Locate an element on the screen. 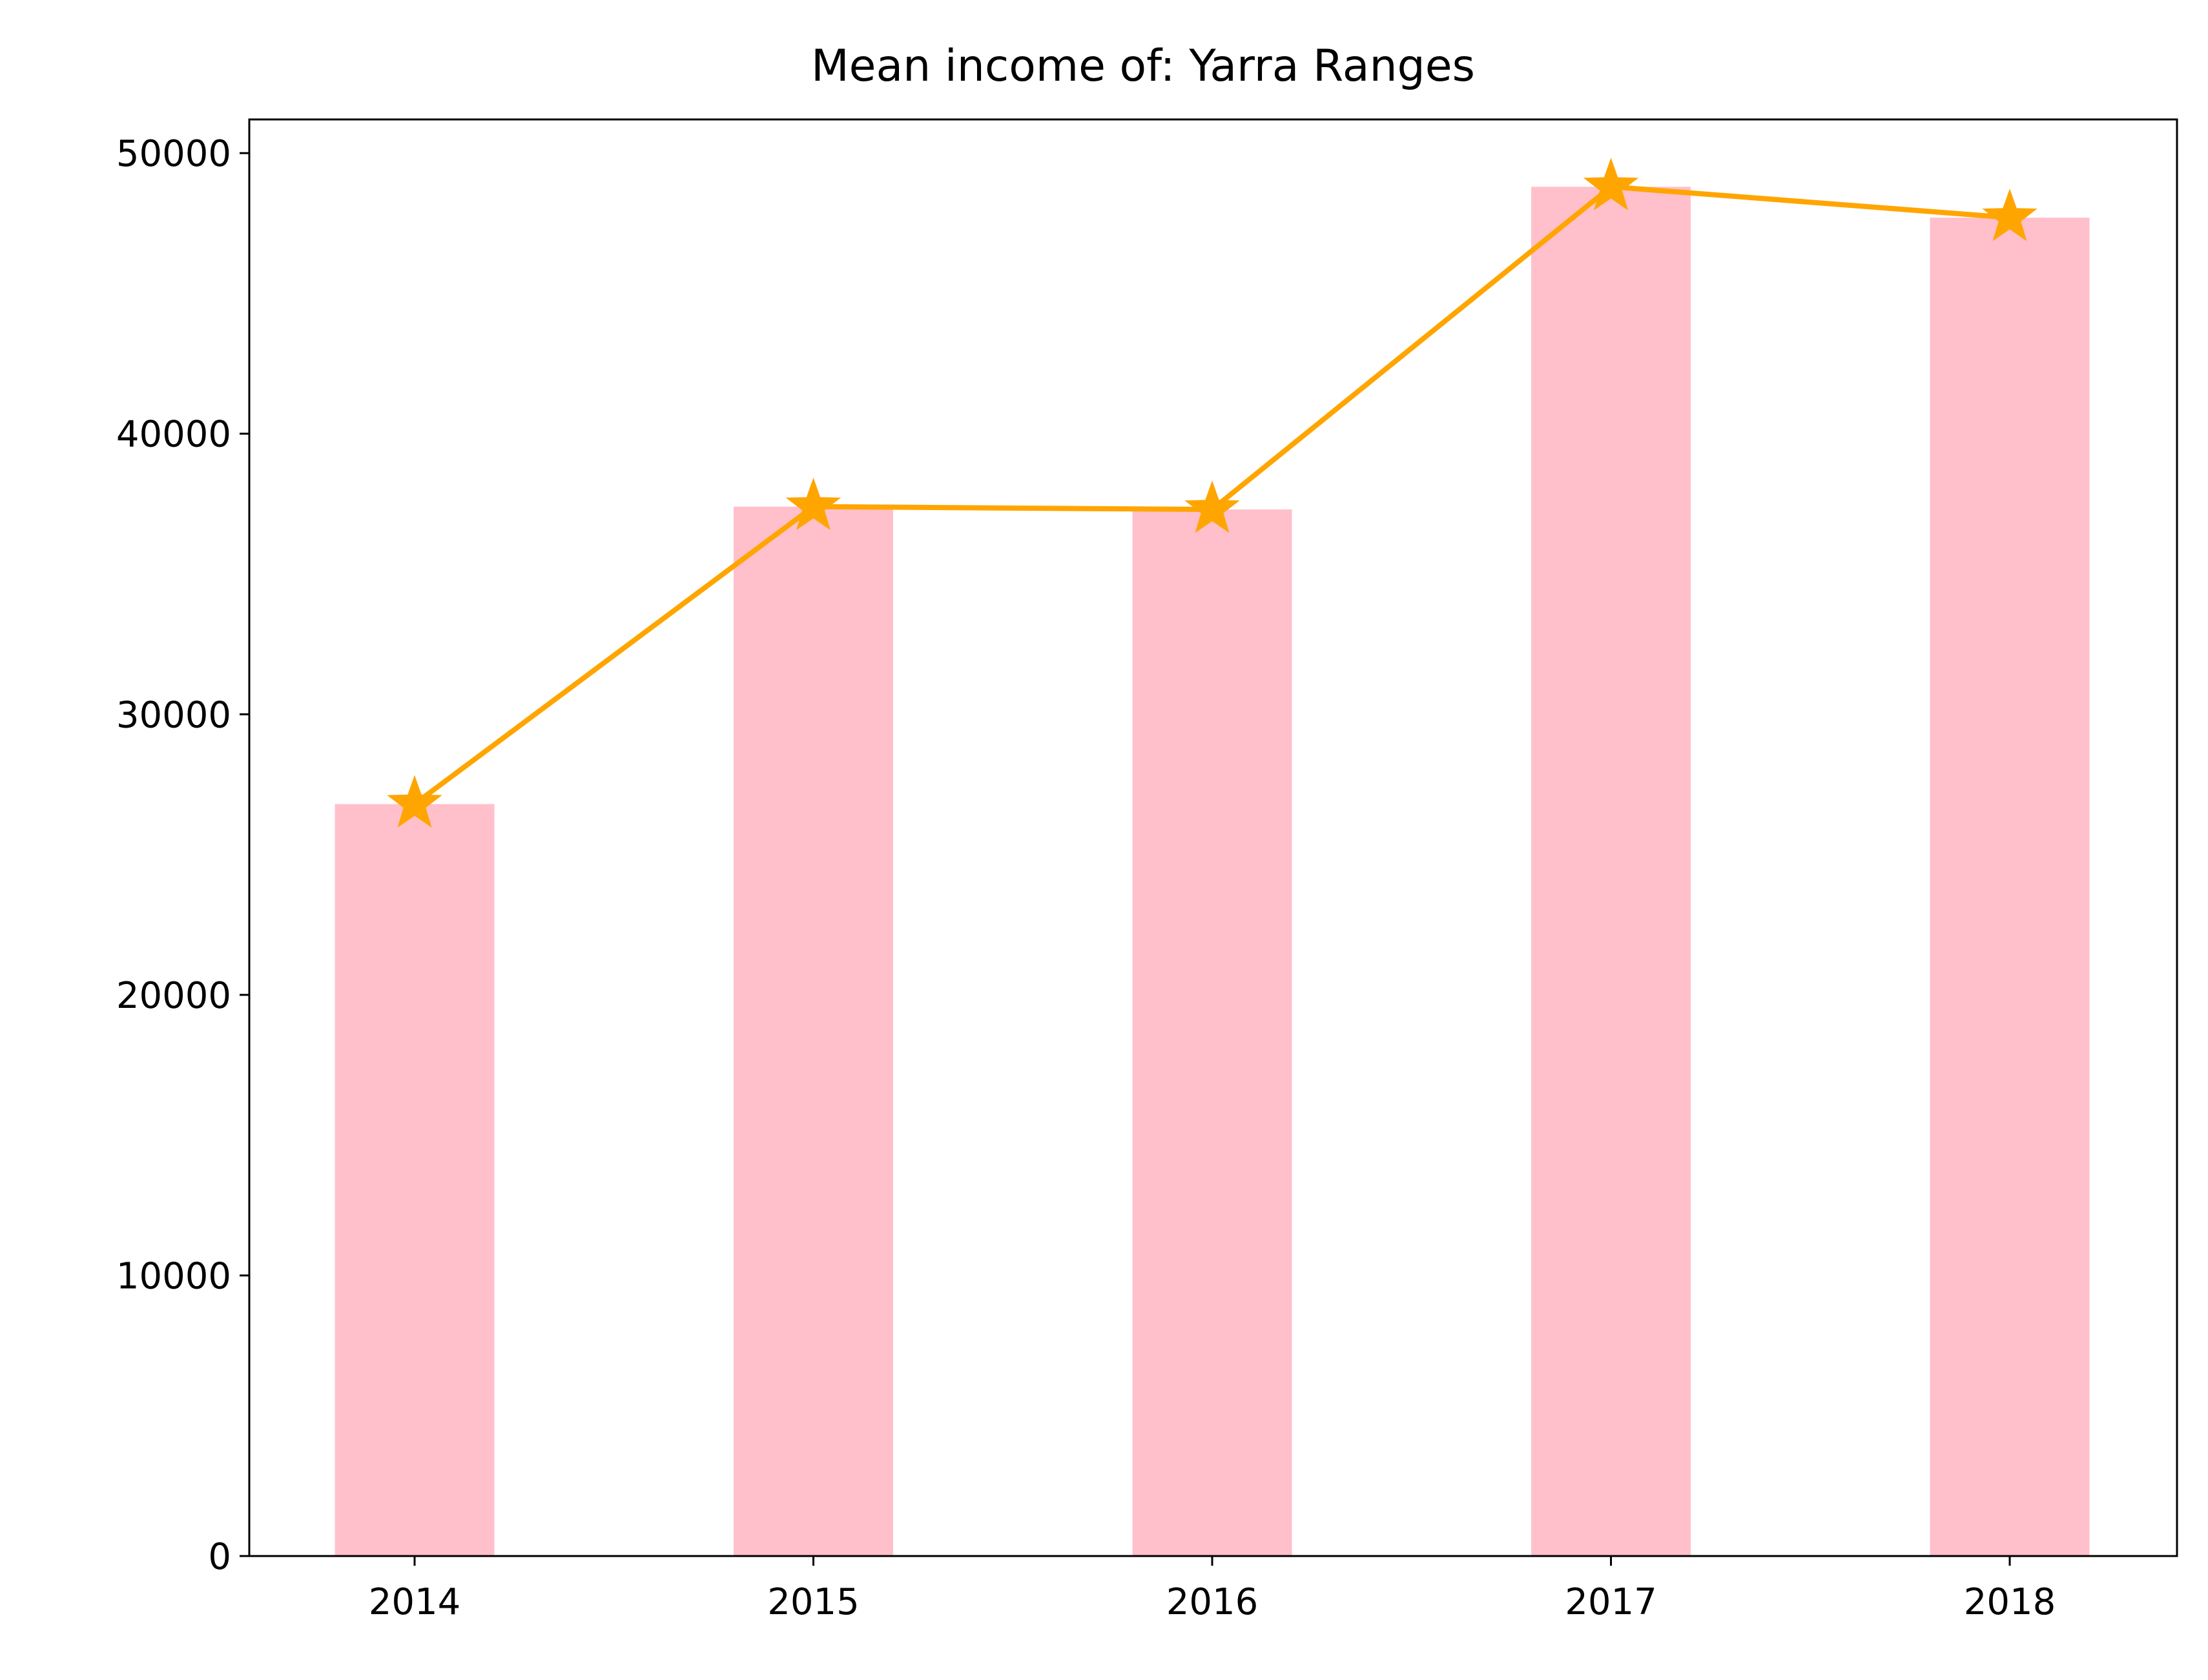  y-tick-label: 20000 is located at coordinates (173, 996).